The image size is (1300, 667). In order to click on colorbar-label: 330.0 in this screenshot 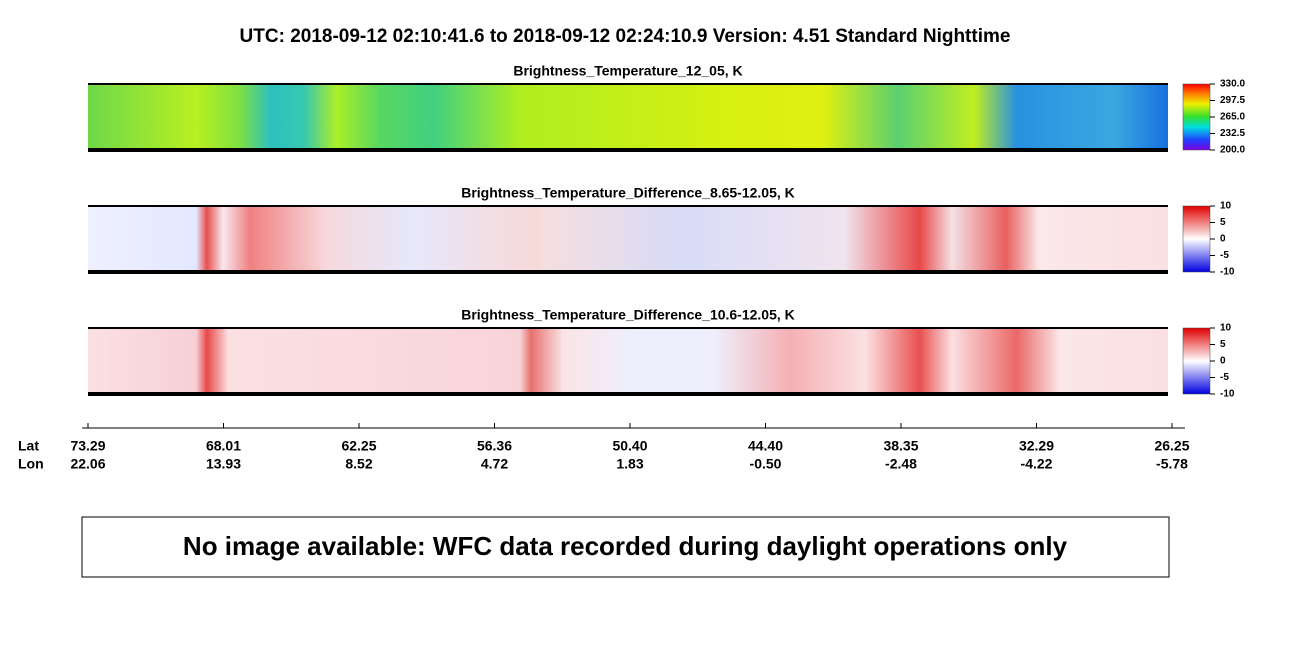, I will do `click(1232, 84)`.